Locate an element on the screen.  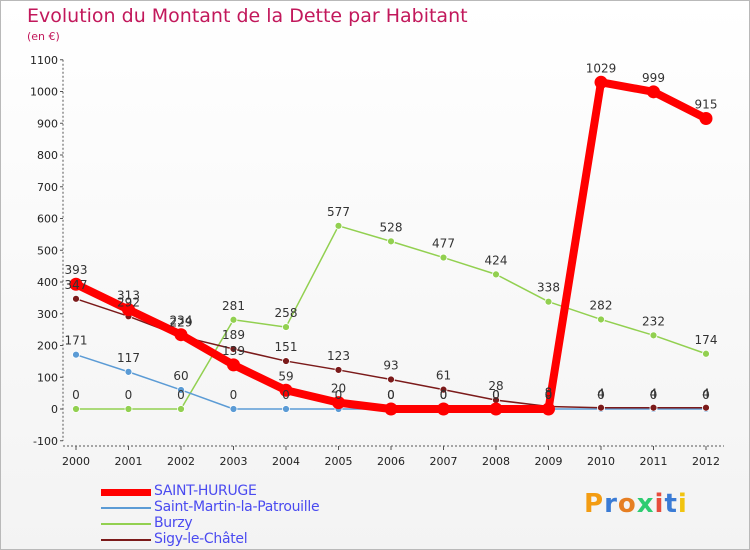
x-tick: 2004 is located at coordinates (286, 457).